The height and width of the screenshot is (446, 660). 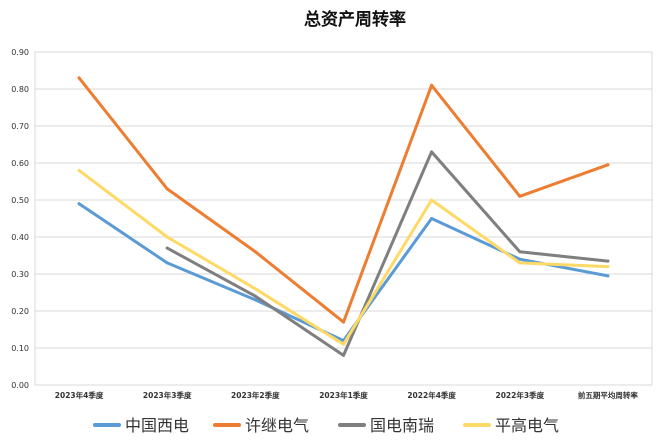 What do you see at coordinates (20, 237) in the screenshot?
I see `y-tick-label: 0.40` at bounding box center [20, 237].